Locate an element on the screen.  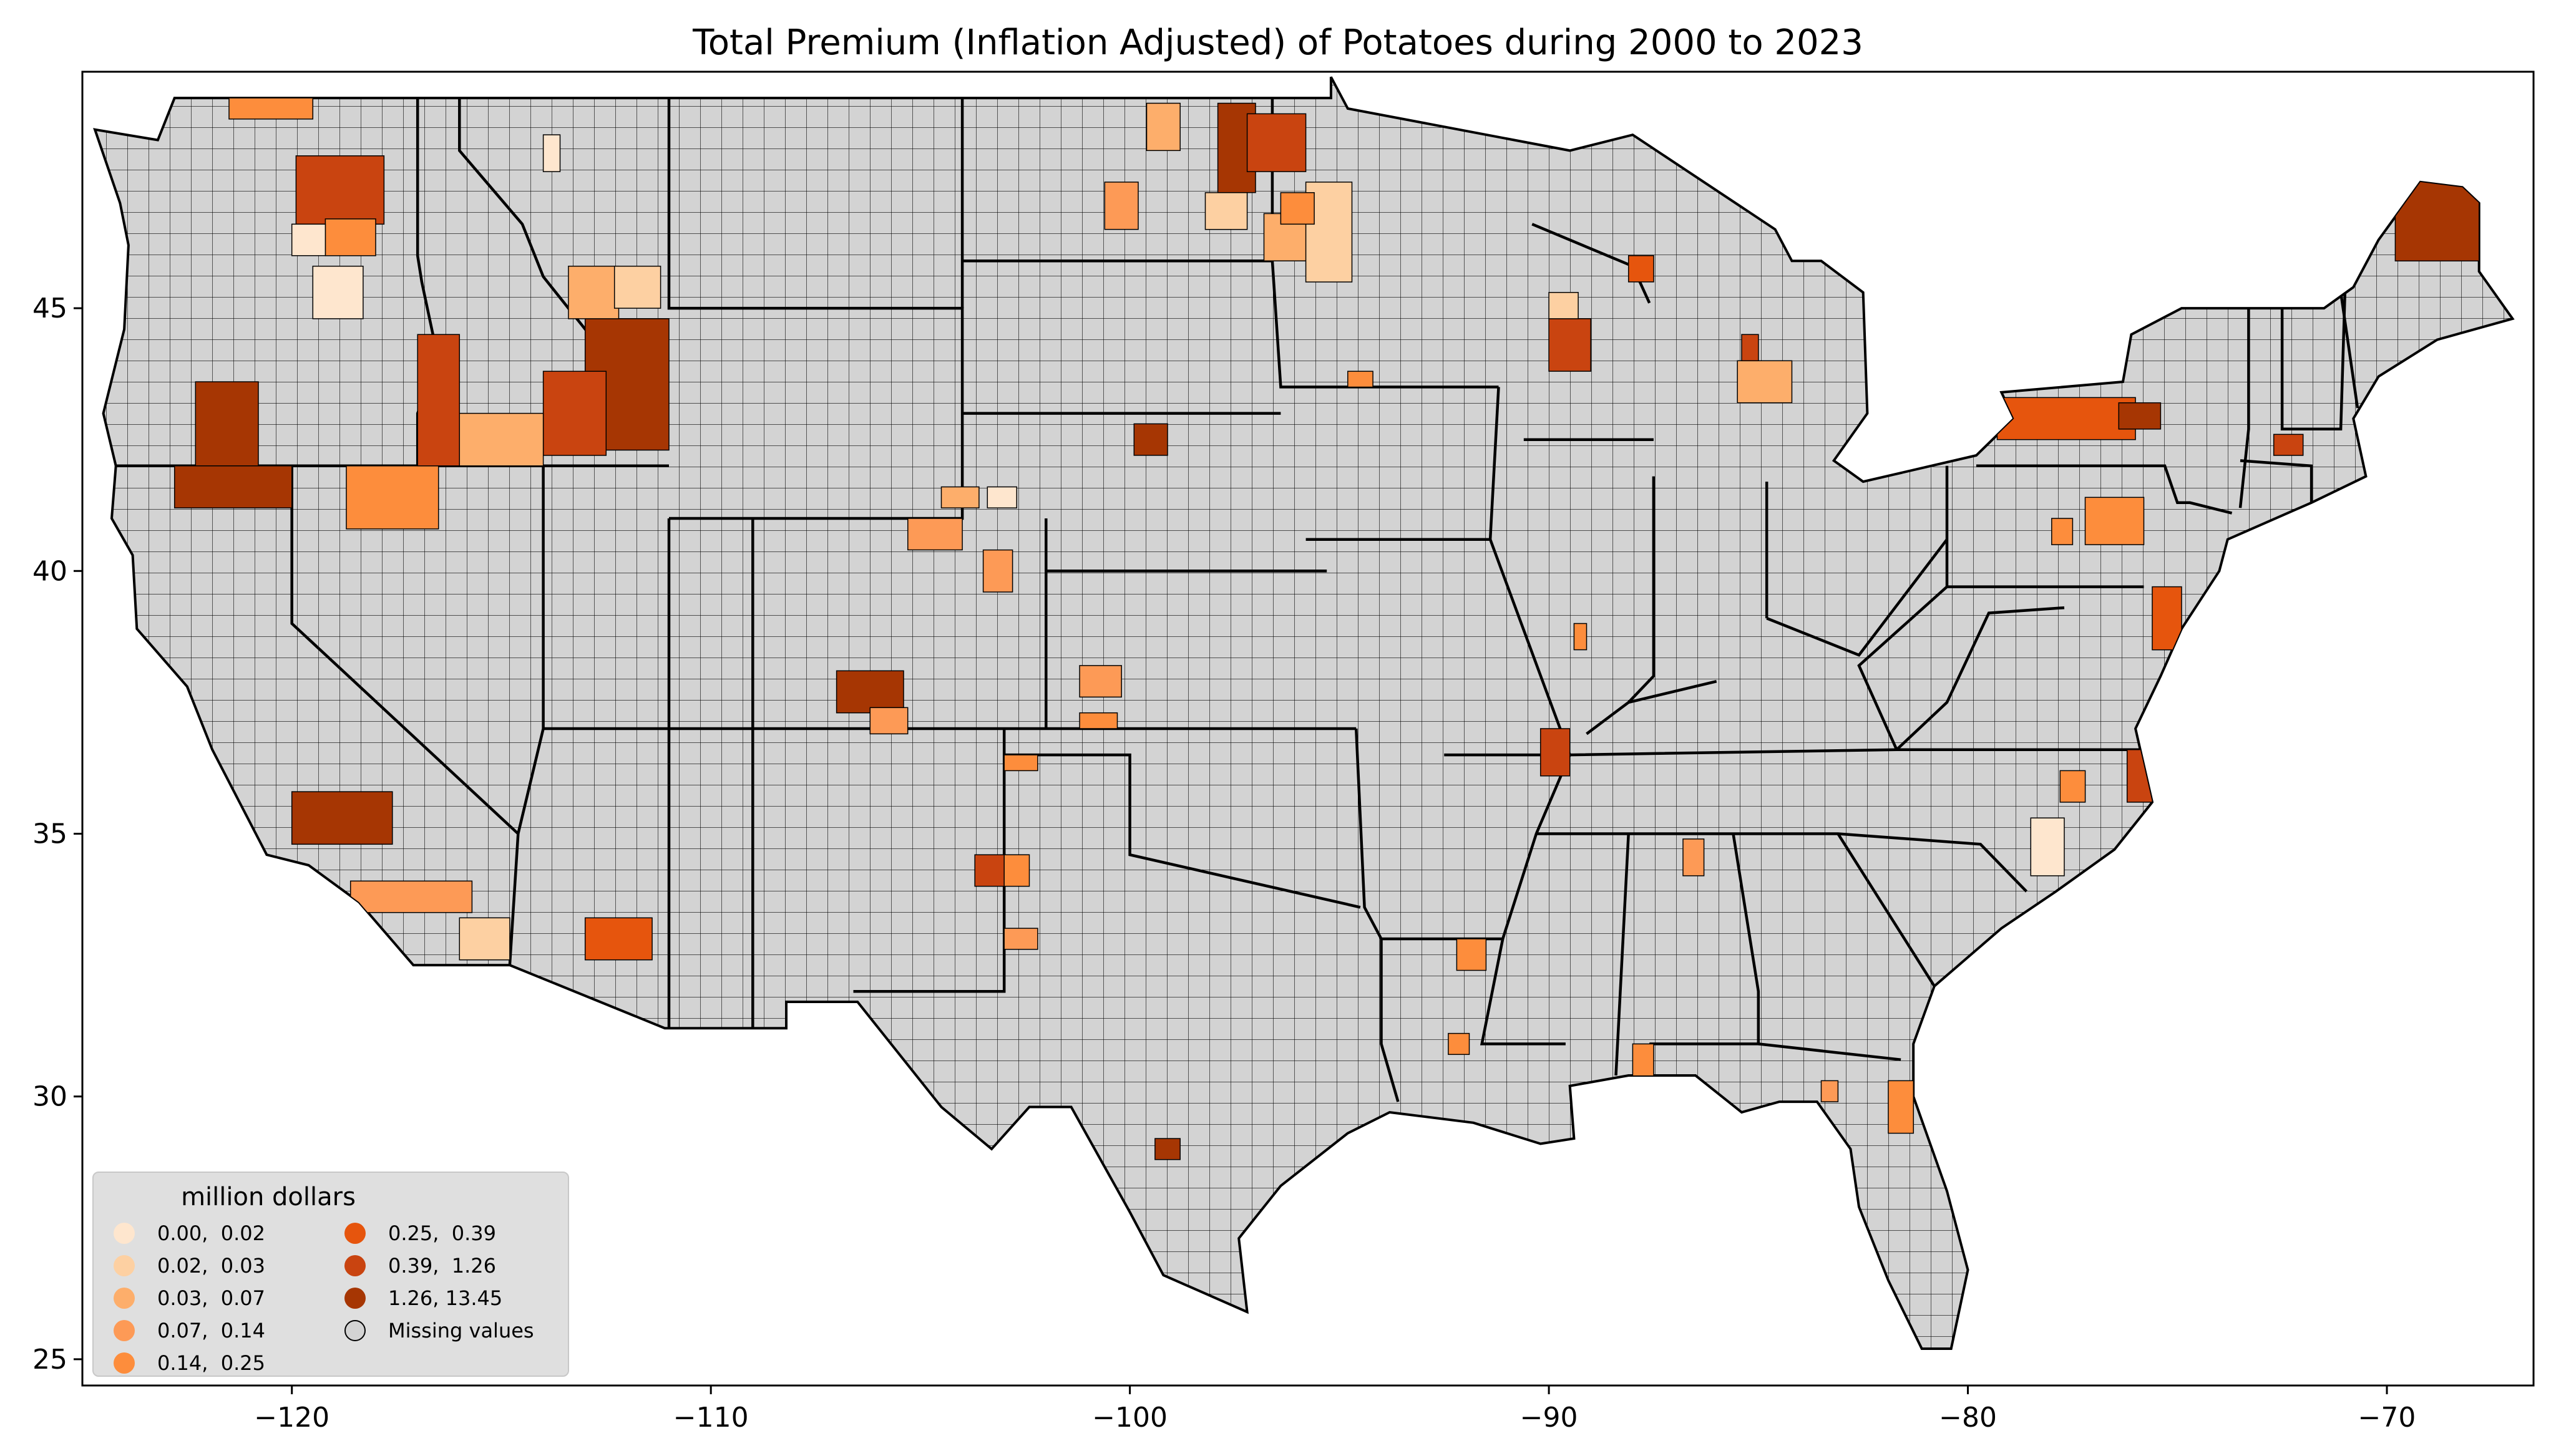
county-region: CO-Morgan is located at coordinates (997, 571).